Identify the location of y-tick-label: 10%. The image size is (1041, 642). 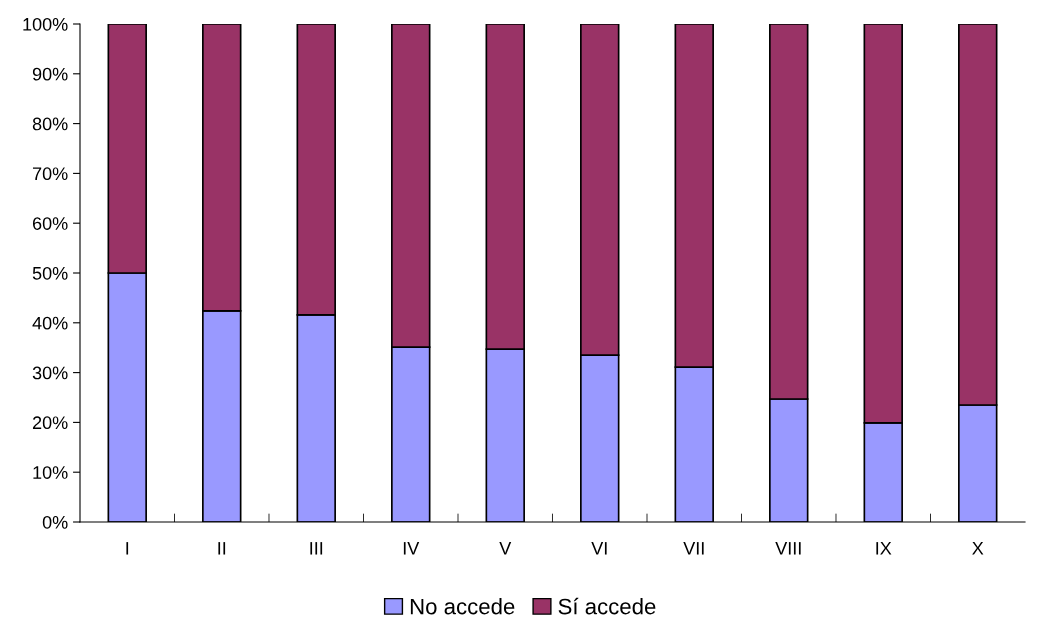
(50, 472).